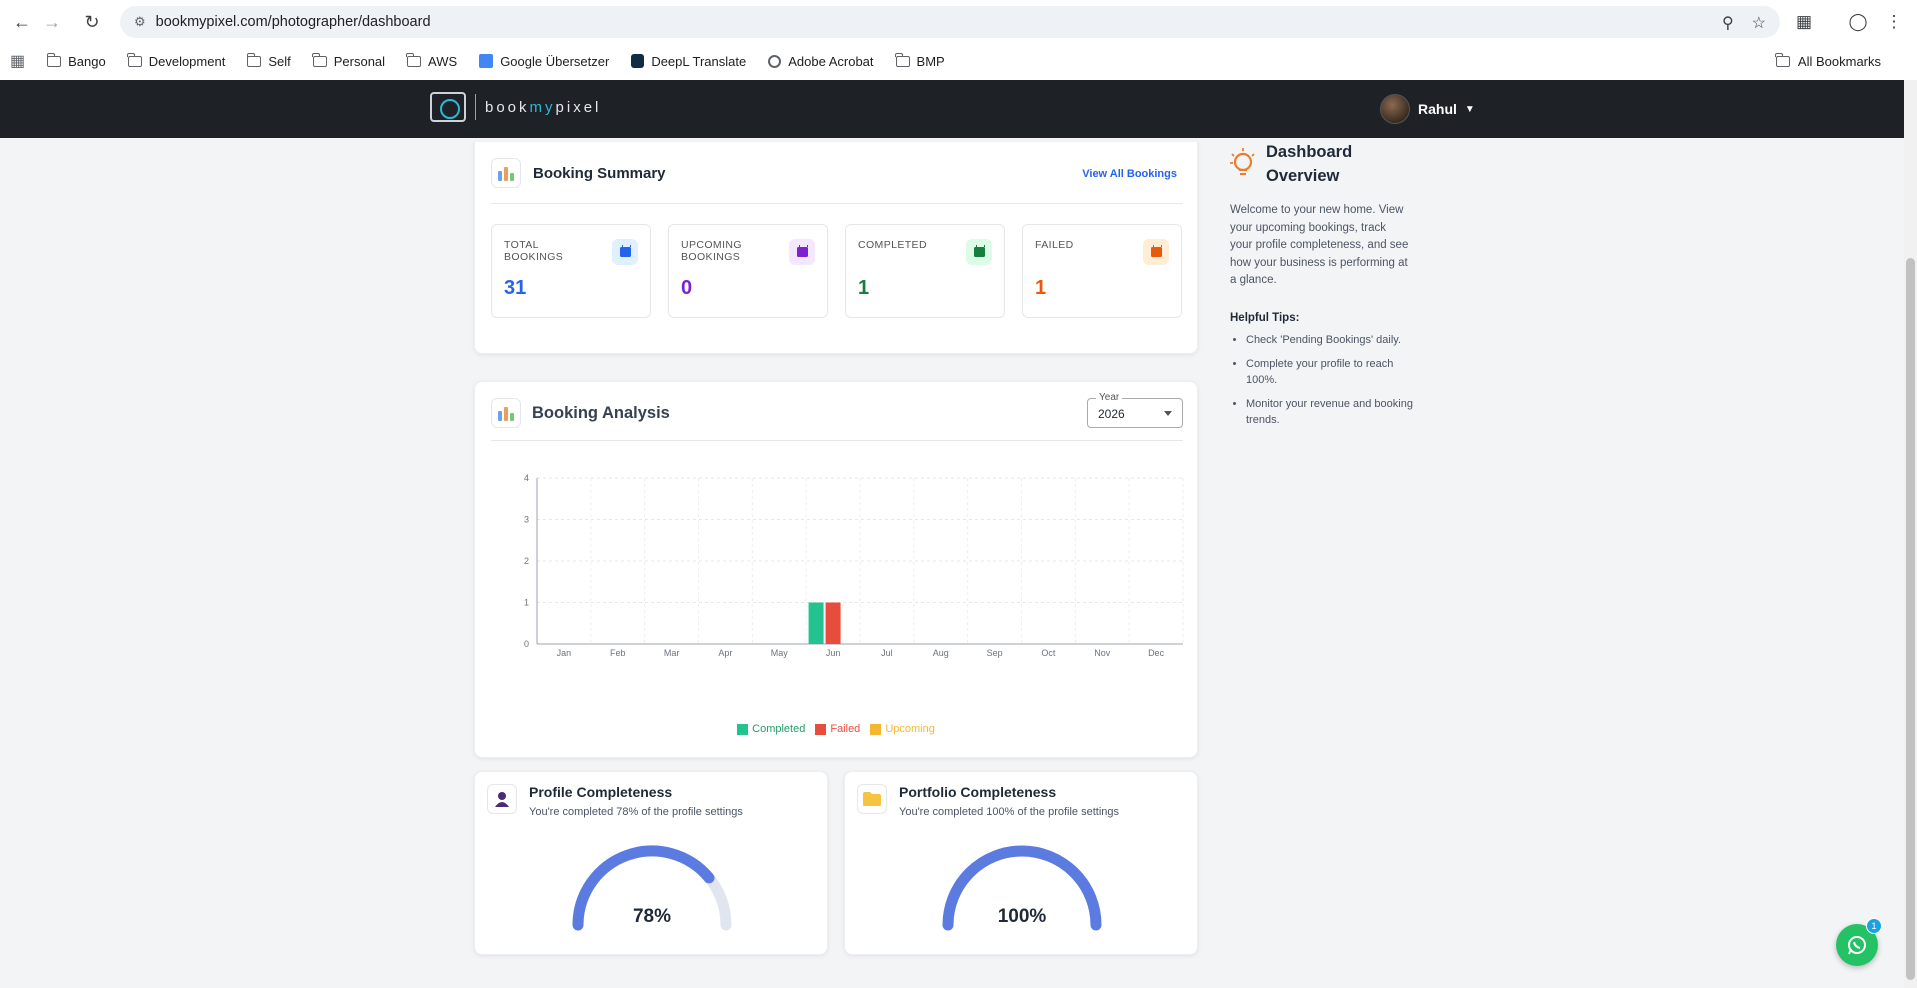  Describe the element at coordinates (821, 61) in the screenshot. I see `bookmark-adobe-acrobat: Adobe Acrobat` at that location.